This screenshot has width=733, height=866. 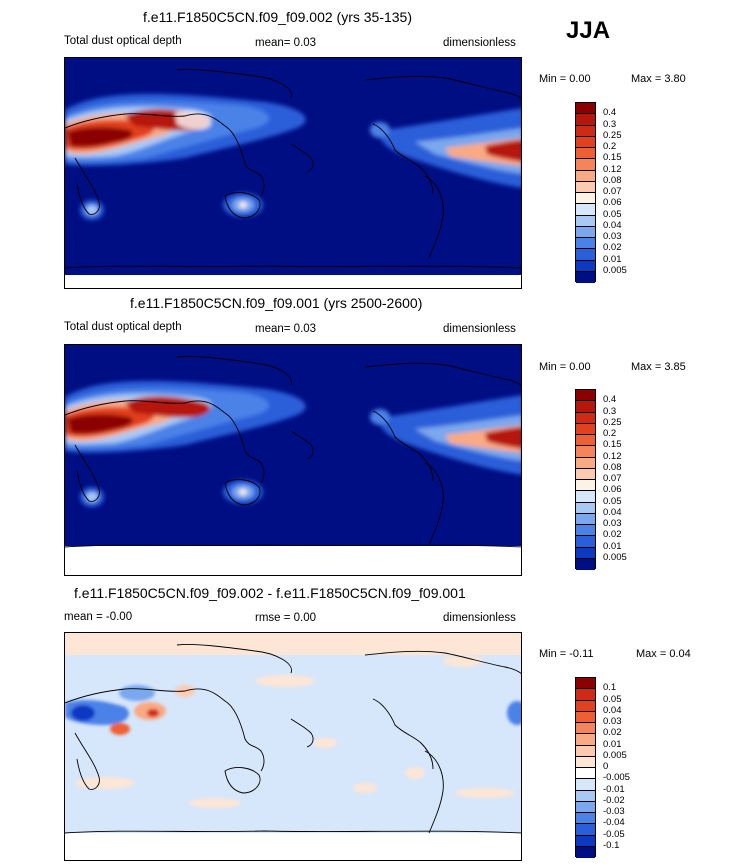 I want to click on diff-pos-spacific, so click(x=365, y=788).